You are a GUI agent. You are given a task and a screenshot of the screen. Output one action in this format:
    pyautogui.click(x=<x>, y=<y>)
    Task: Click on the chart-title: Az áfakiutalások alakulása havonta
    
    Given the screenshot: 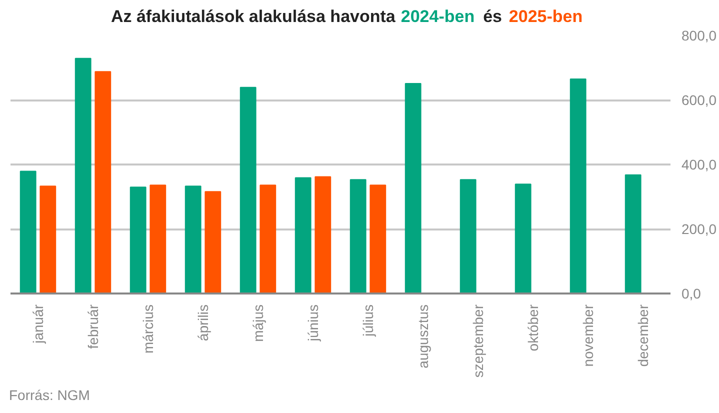 What is the action you would take?
    pyautogui.click(x=253, y=16)
    